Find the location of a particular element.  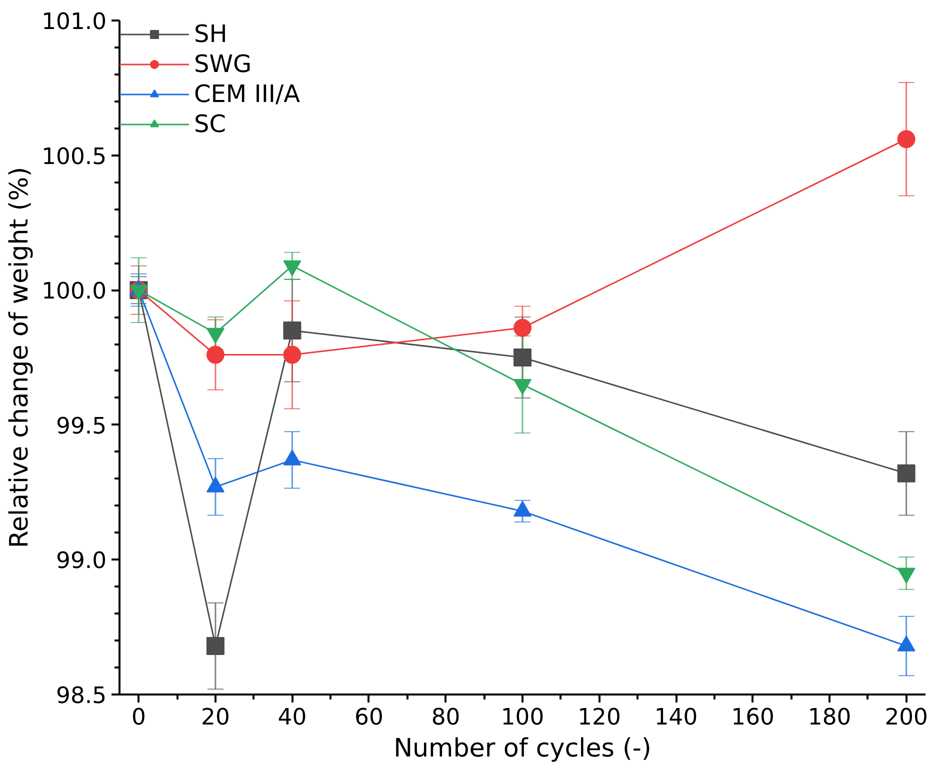

x-tick-label: 180 is located at coordinates (830, 717).